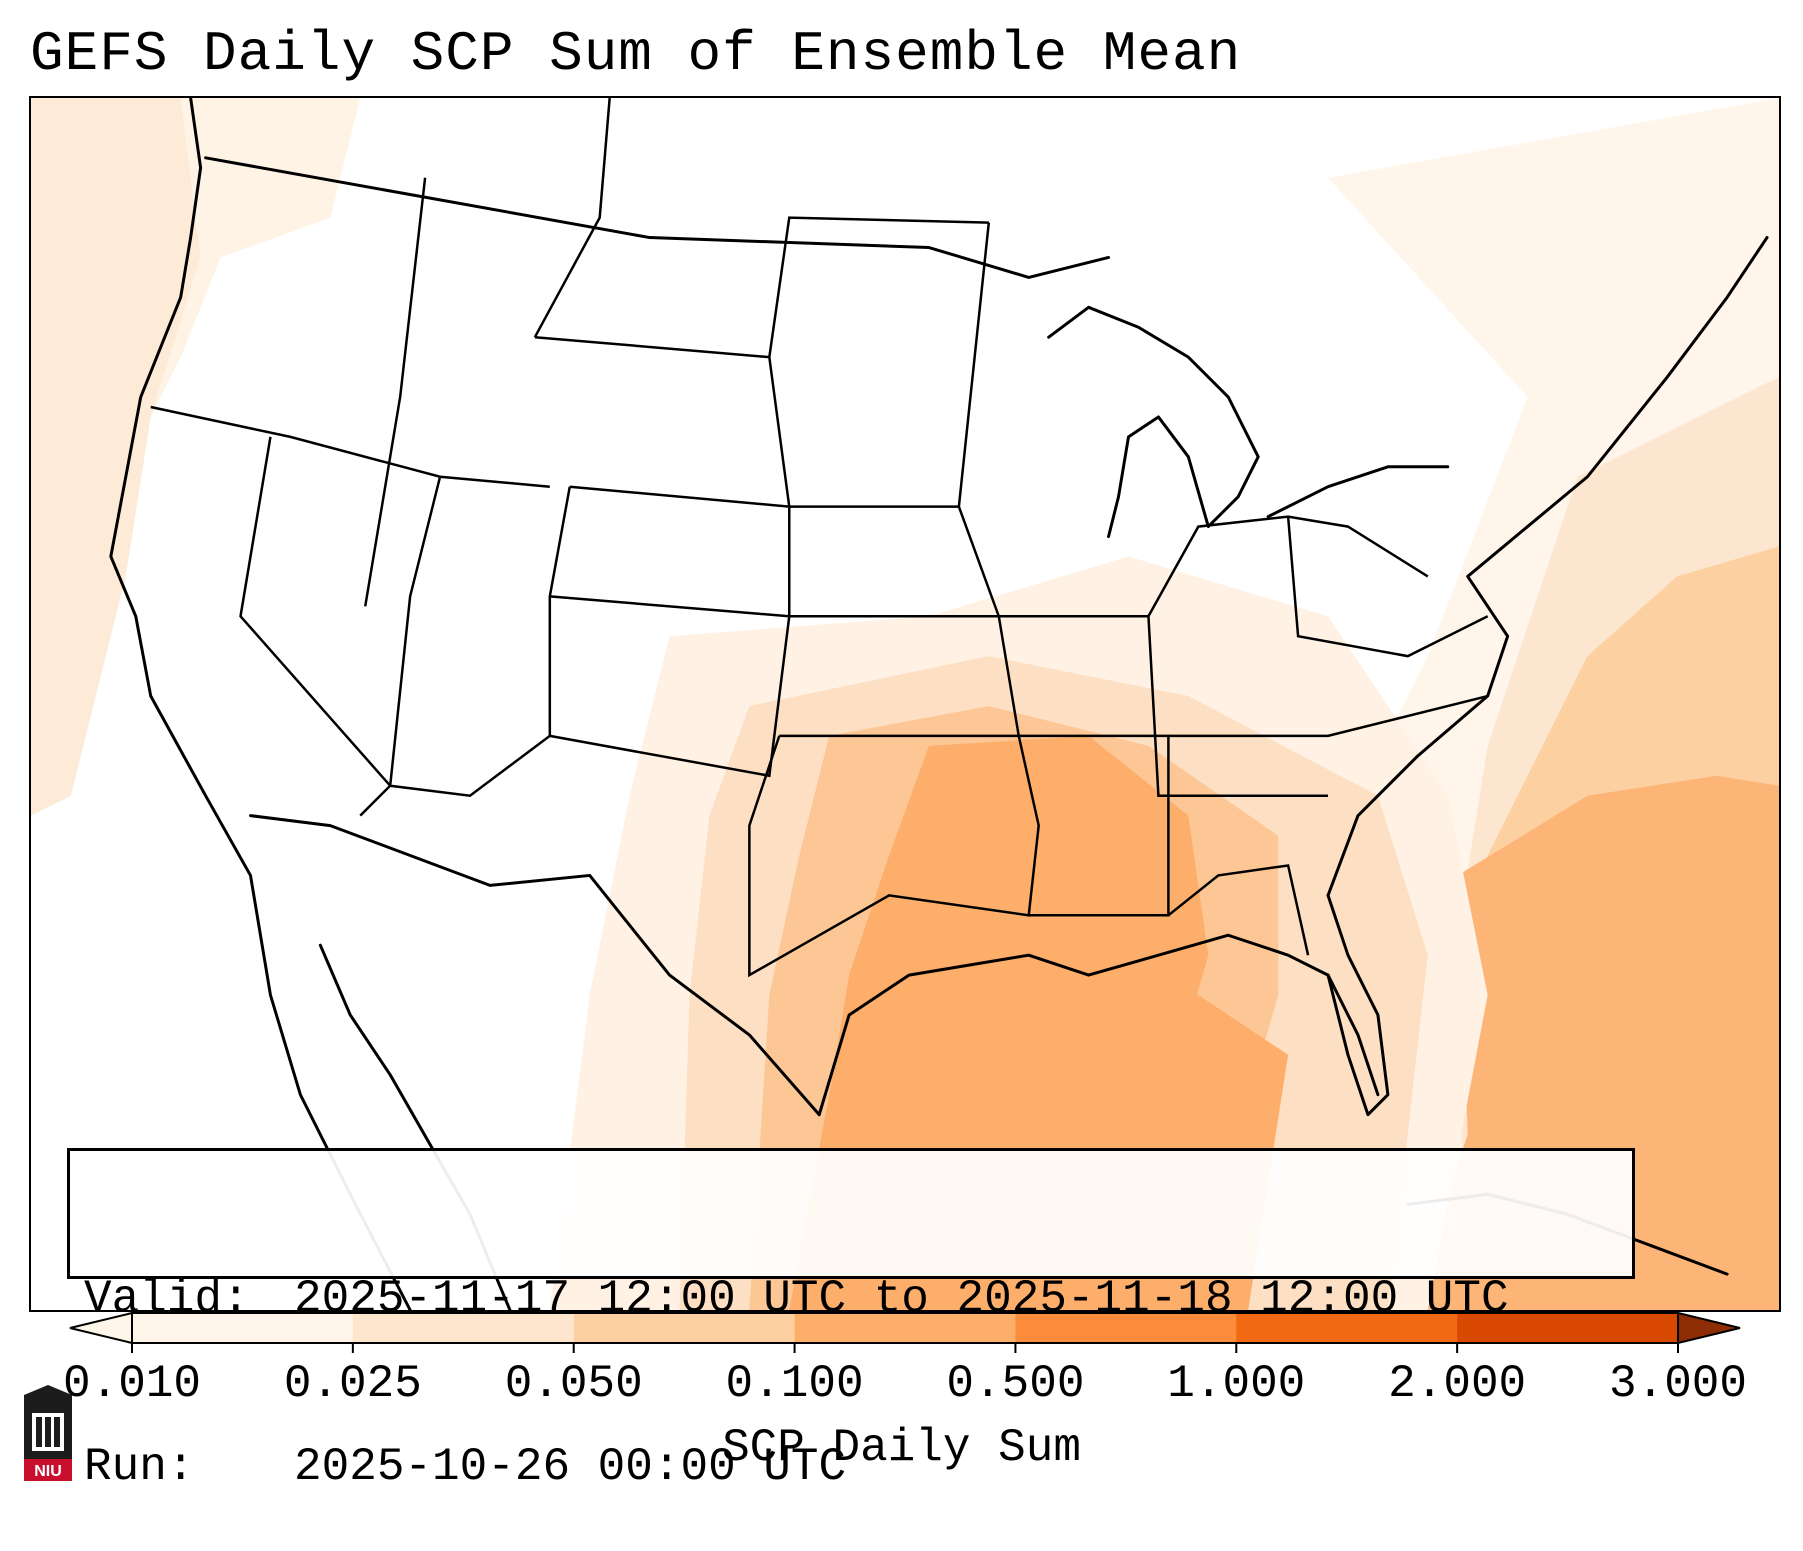 This screenshot has height=1551, width=1803. Describe the element at coordinates (636, 54) in the screenshot. I see `map-title: GEFS Daily SCP Sum of Ensemble Mean` at that location.